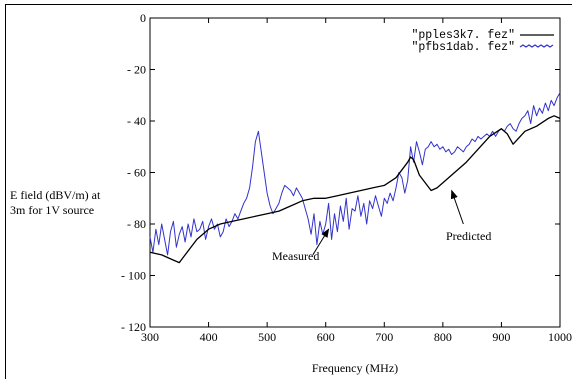 The height and width of the screenshot is (379, 575). I want to click on x-axis-label: Frequency (MHz), so click(355, 368).